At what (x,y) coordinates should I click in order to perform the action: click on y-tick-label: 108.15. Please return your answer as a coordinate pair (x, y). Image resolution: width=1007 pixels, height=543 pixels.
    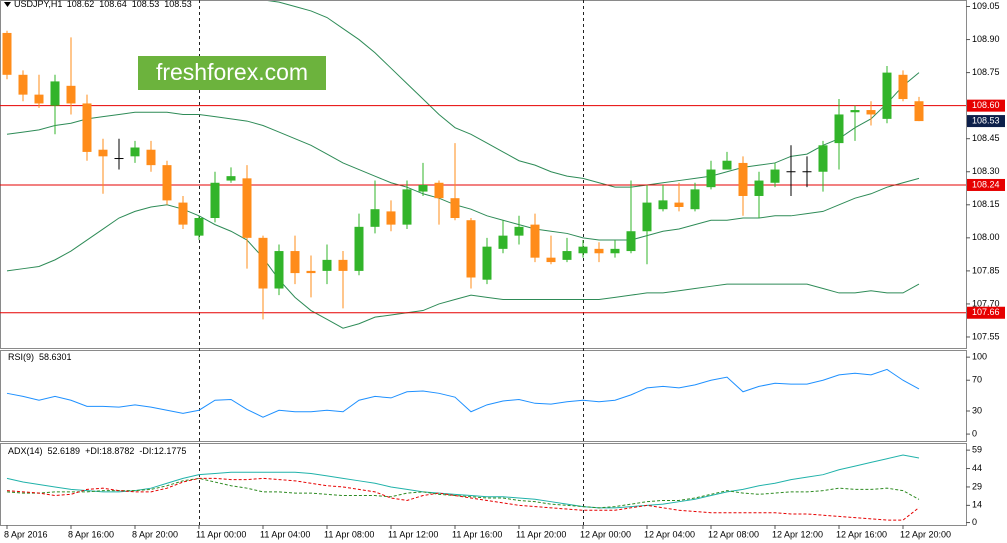
    Looking at the image, I should click on (986, 204).